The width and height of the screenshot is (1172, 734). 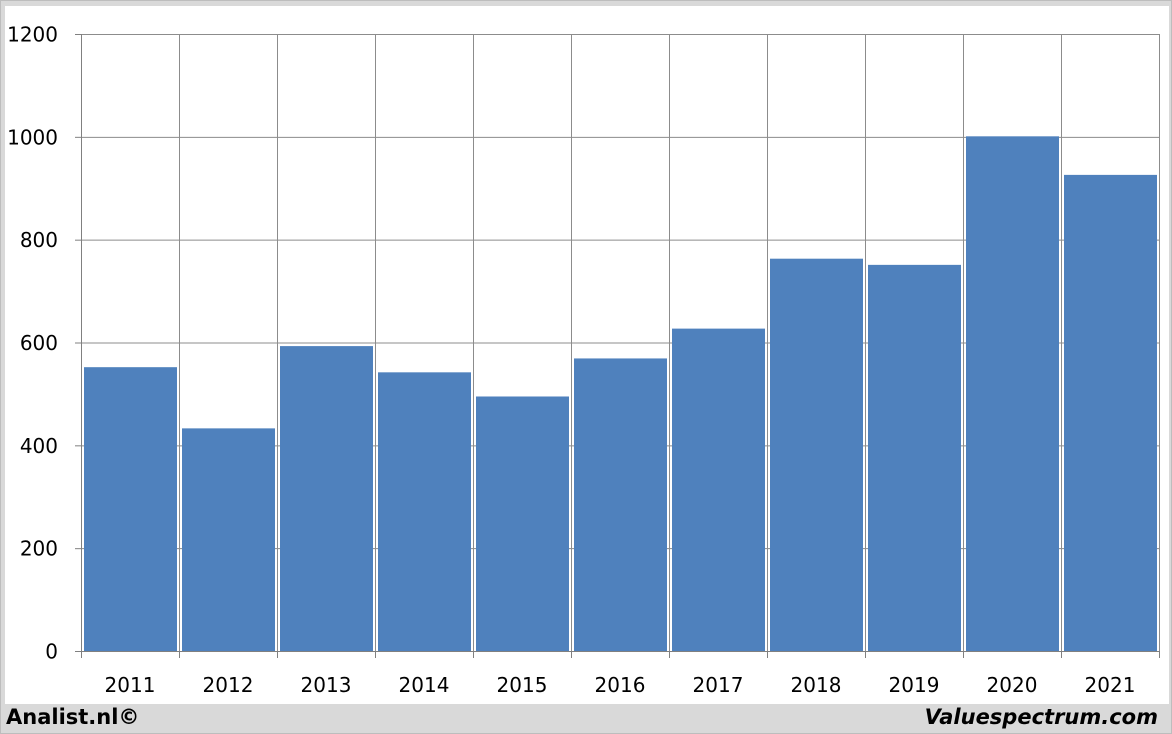 I want to click on x-tick-label: 2018, so click(x=816, y=685).